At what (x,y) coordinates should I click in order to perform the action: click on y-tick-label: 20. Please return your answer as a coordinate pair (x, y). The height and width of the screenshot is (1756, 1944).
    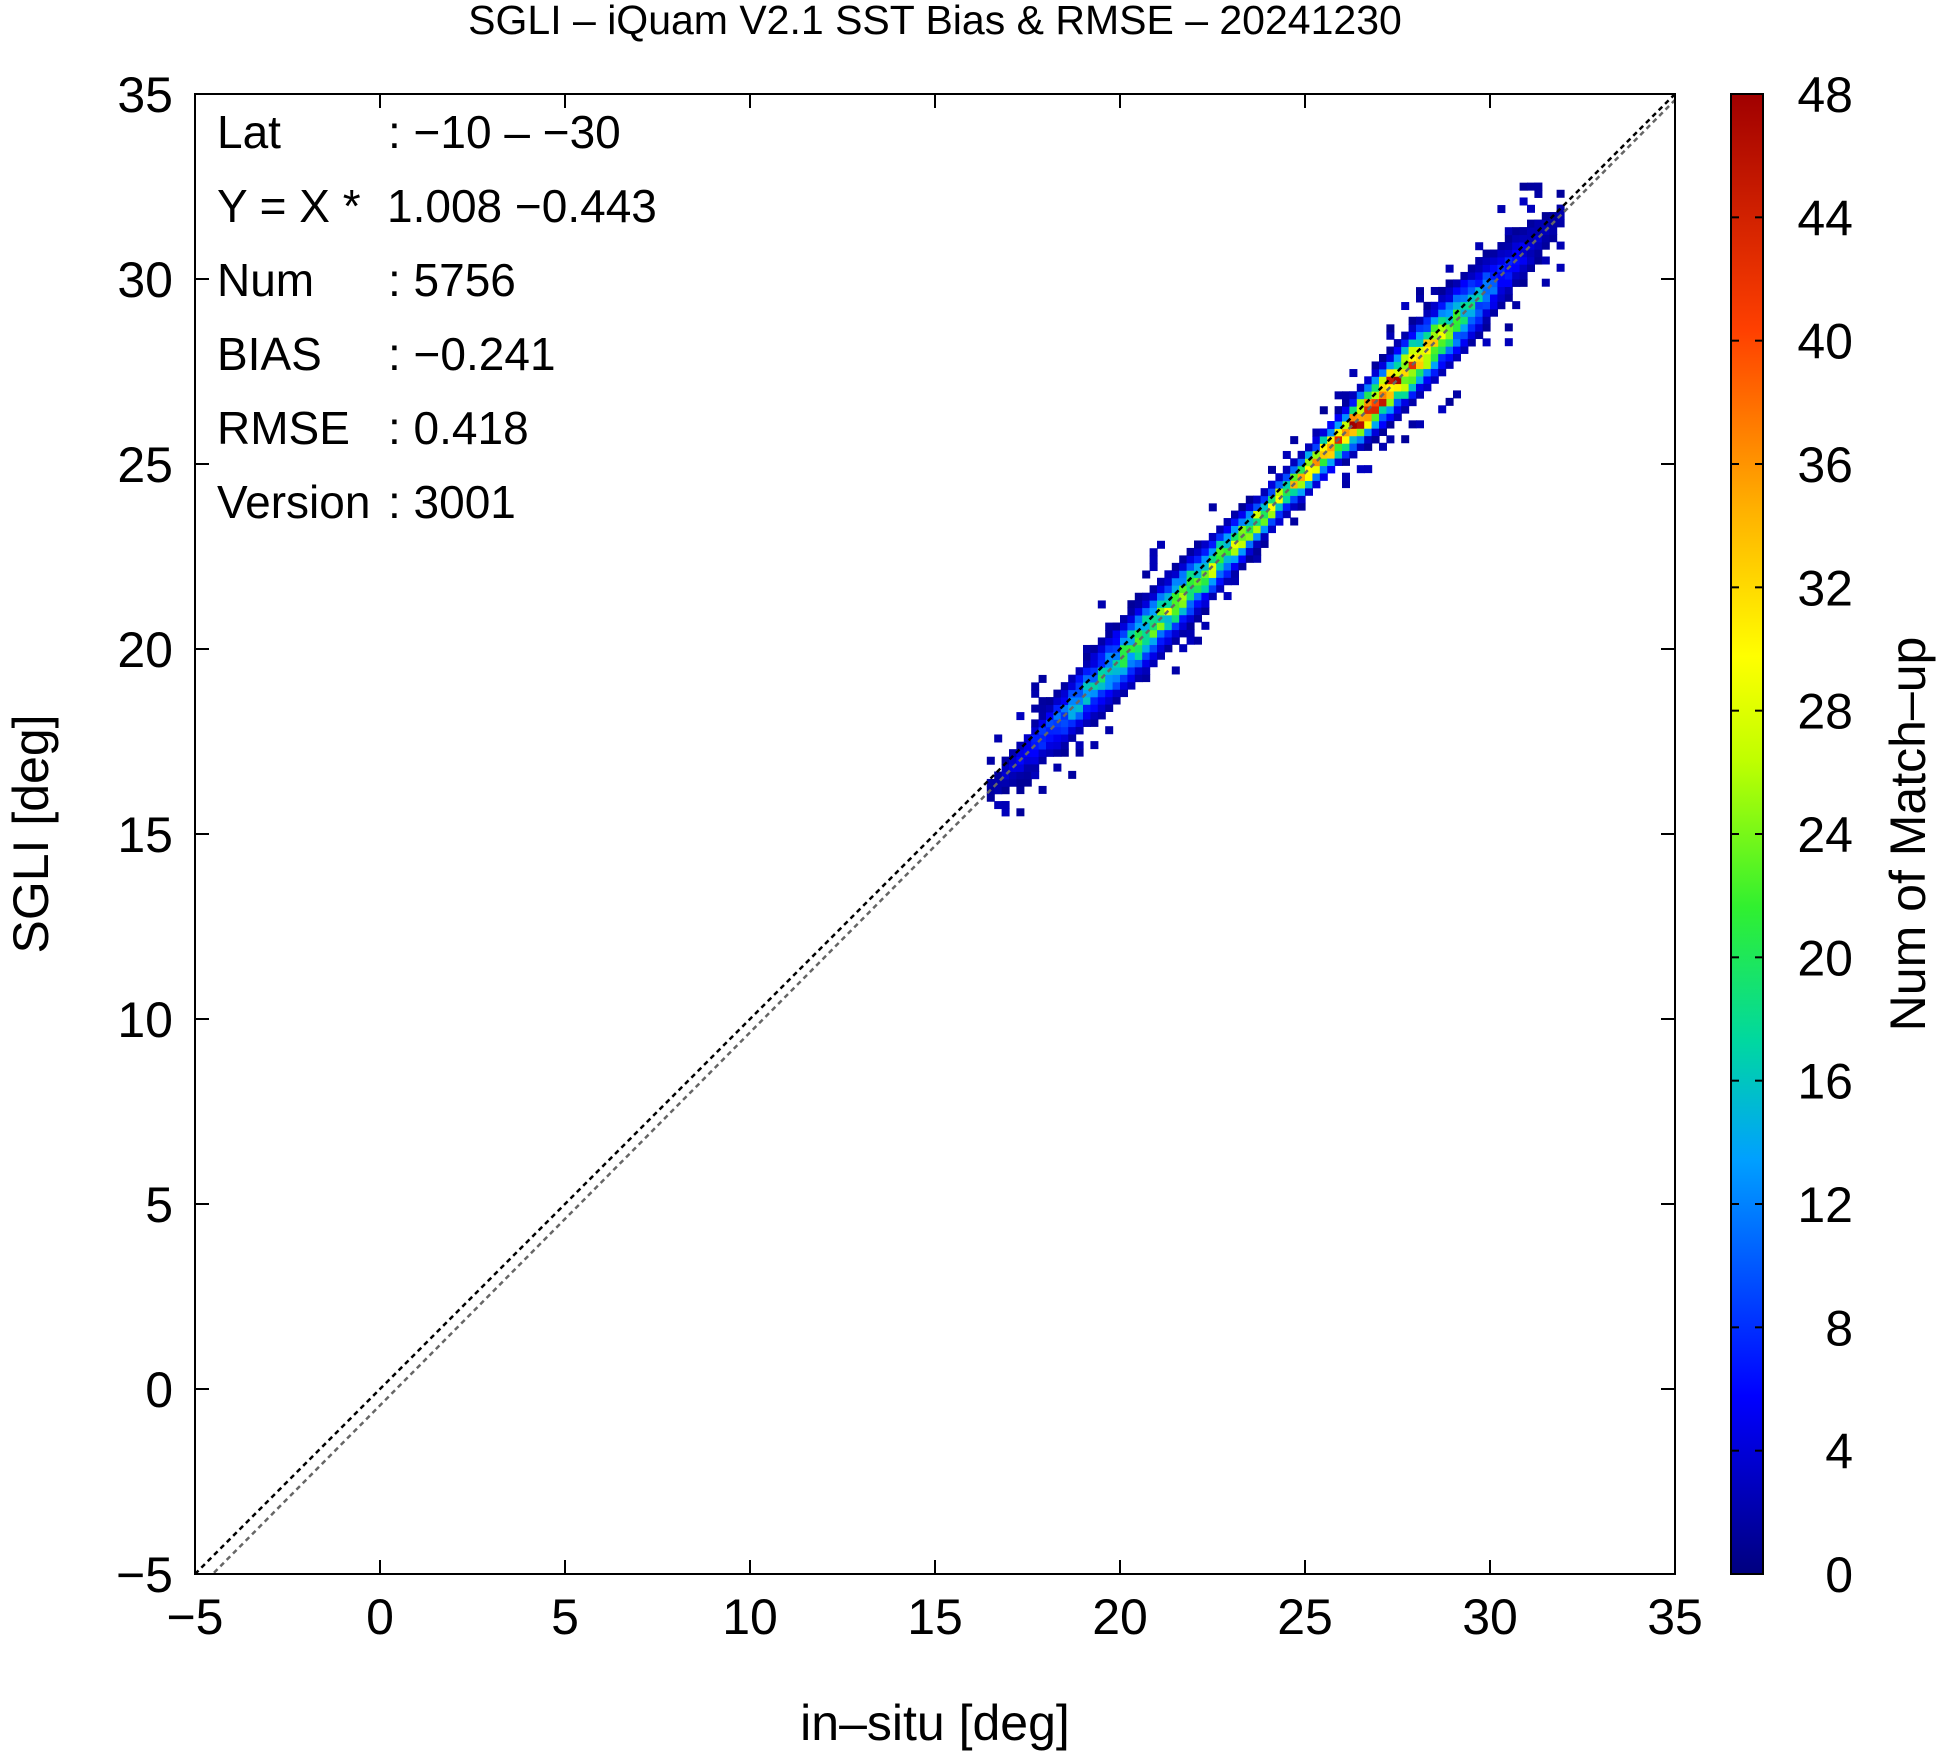
    Looking at the image, I should click on (145, 650).